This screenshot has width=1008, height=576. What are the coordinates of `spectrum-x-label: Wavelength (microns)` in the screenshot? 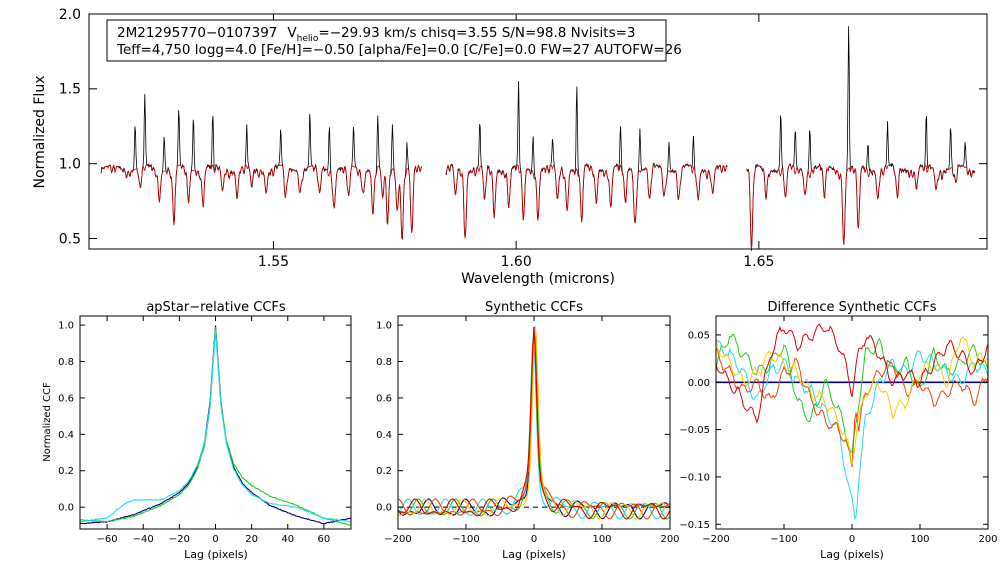 It's located at (538, 279).